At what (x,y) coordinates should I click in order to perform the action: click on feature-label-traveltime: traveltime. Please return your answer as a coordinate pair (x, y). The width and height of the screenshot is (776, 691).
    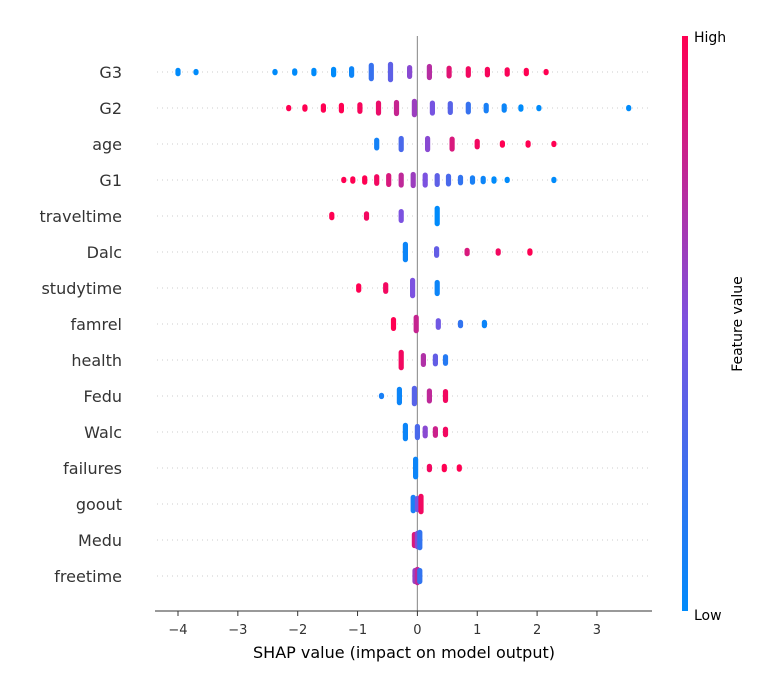
    Looking at the image, I should click on (80, 216).